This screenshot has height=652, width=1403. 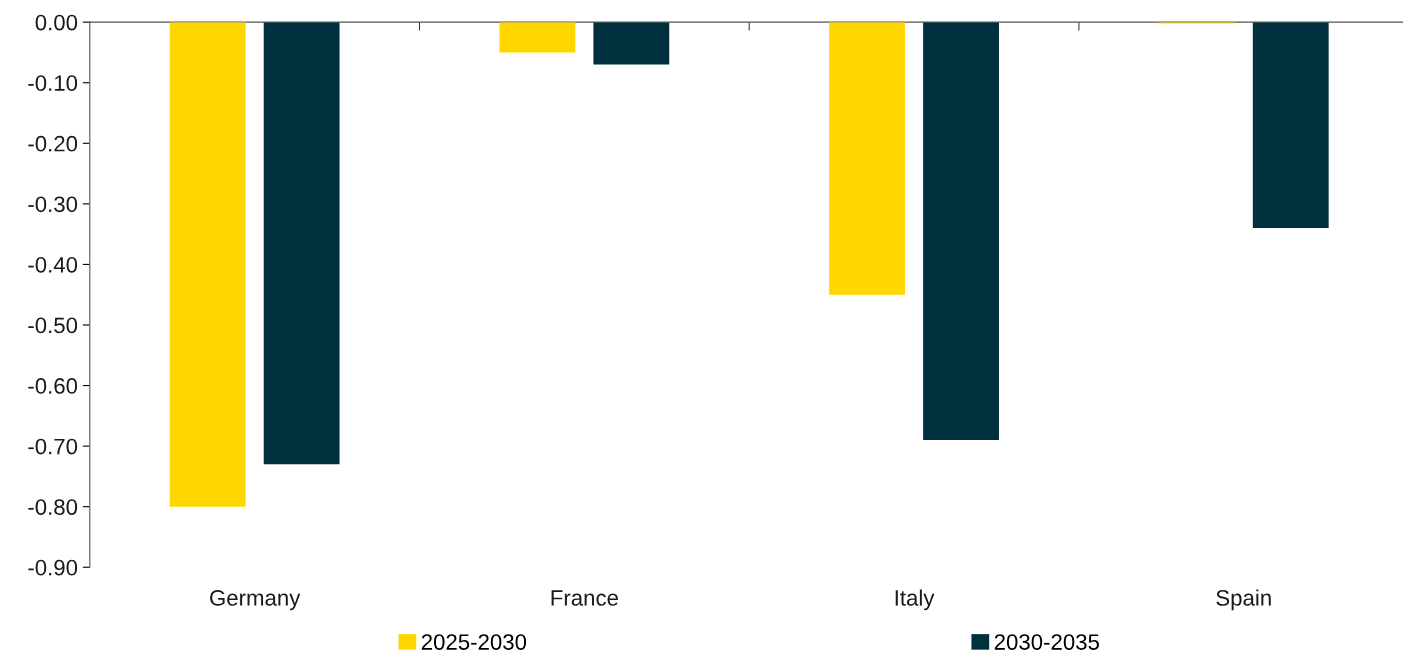 I want to click on y-tick-label: -0.90, so click(x=53, y=567).